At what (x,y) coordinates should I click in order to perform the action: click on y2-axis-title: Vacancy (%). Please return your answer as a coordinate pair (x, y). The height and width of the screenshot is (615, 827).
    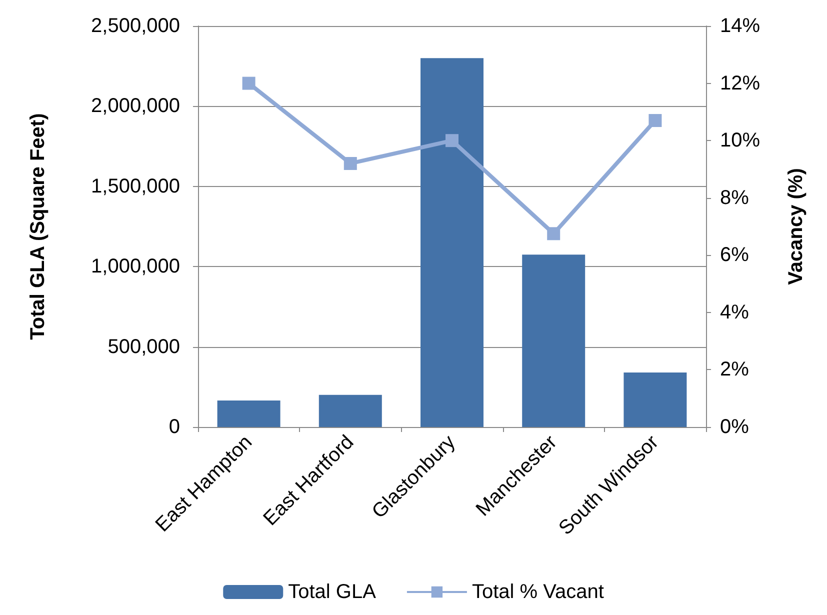
    Looking at the image, I should click on (796, 226).